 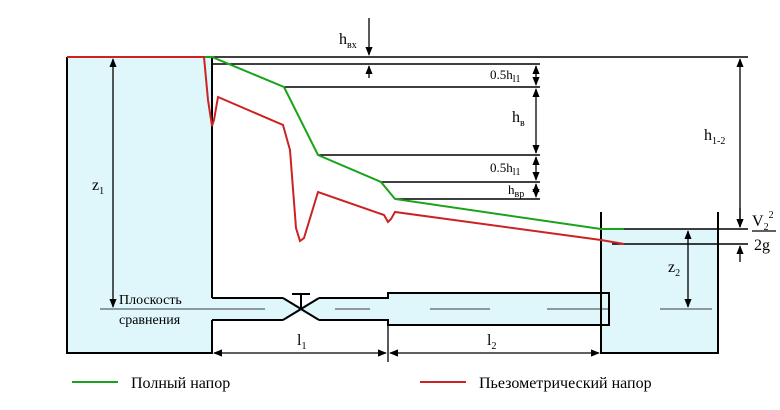 What do you see at coordinates (348, 41) in the screenshot?
I see `h-vx-label: hвх` at bounding box center [348, 41].